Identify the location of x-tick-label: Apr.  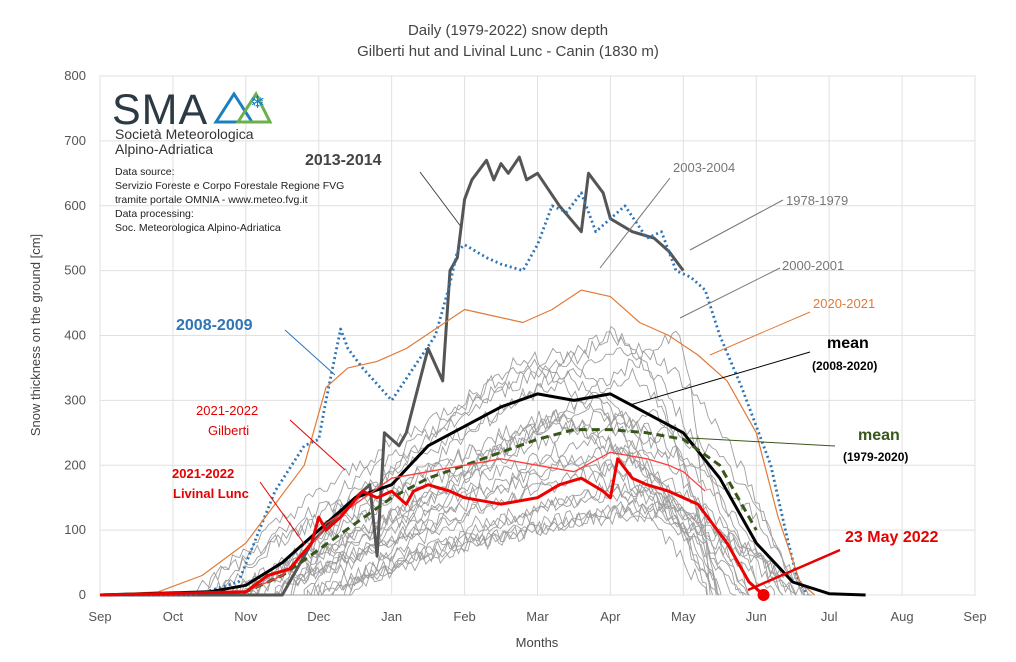
(610, 616).